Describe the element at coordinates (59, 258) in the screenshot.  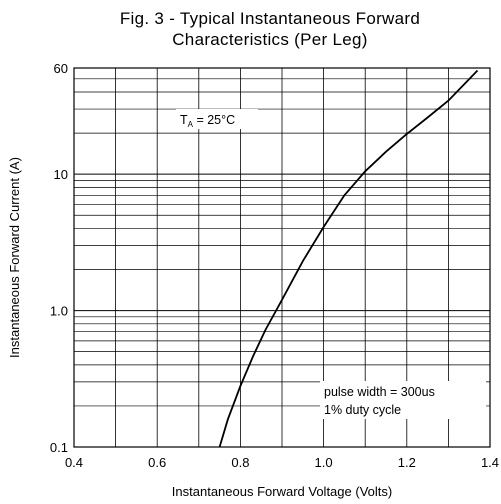
I see `y-tick-labels: 0.1 1.0 10 60` at that location.